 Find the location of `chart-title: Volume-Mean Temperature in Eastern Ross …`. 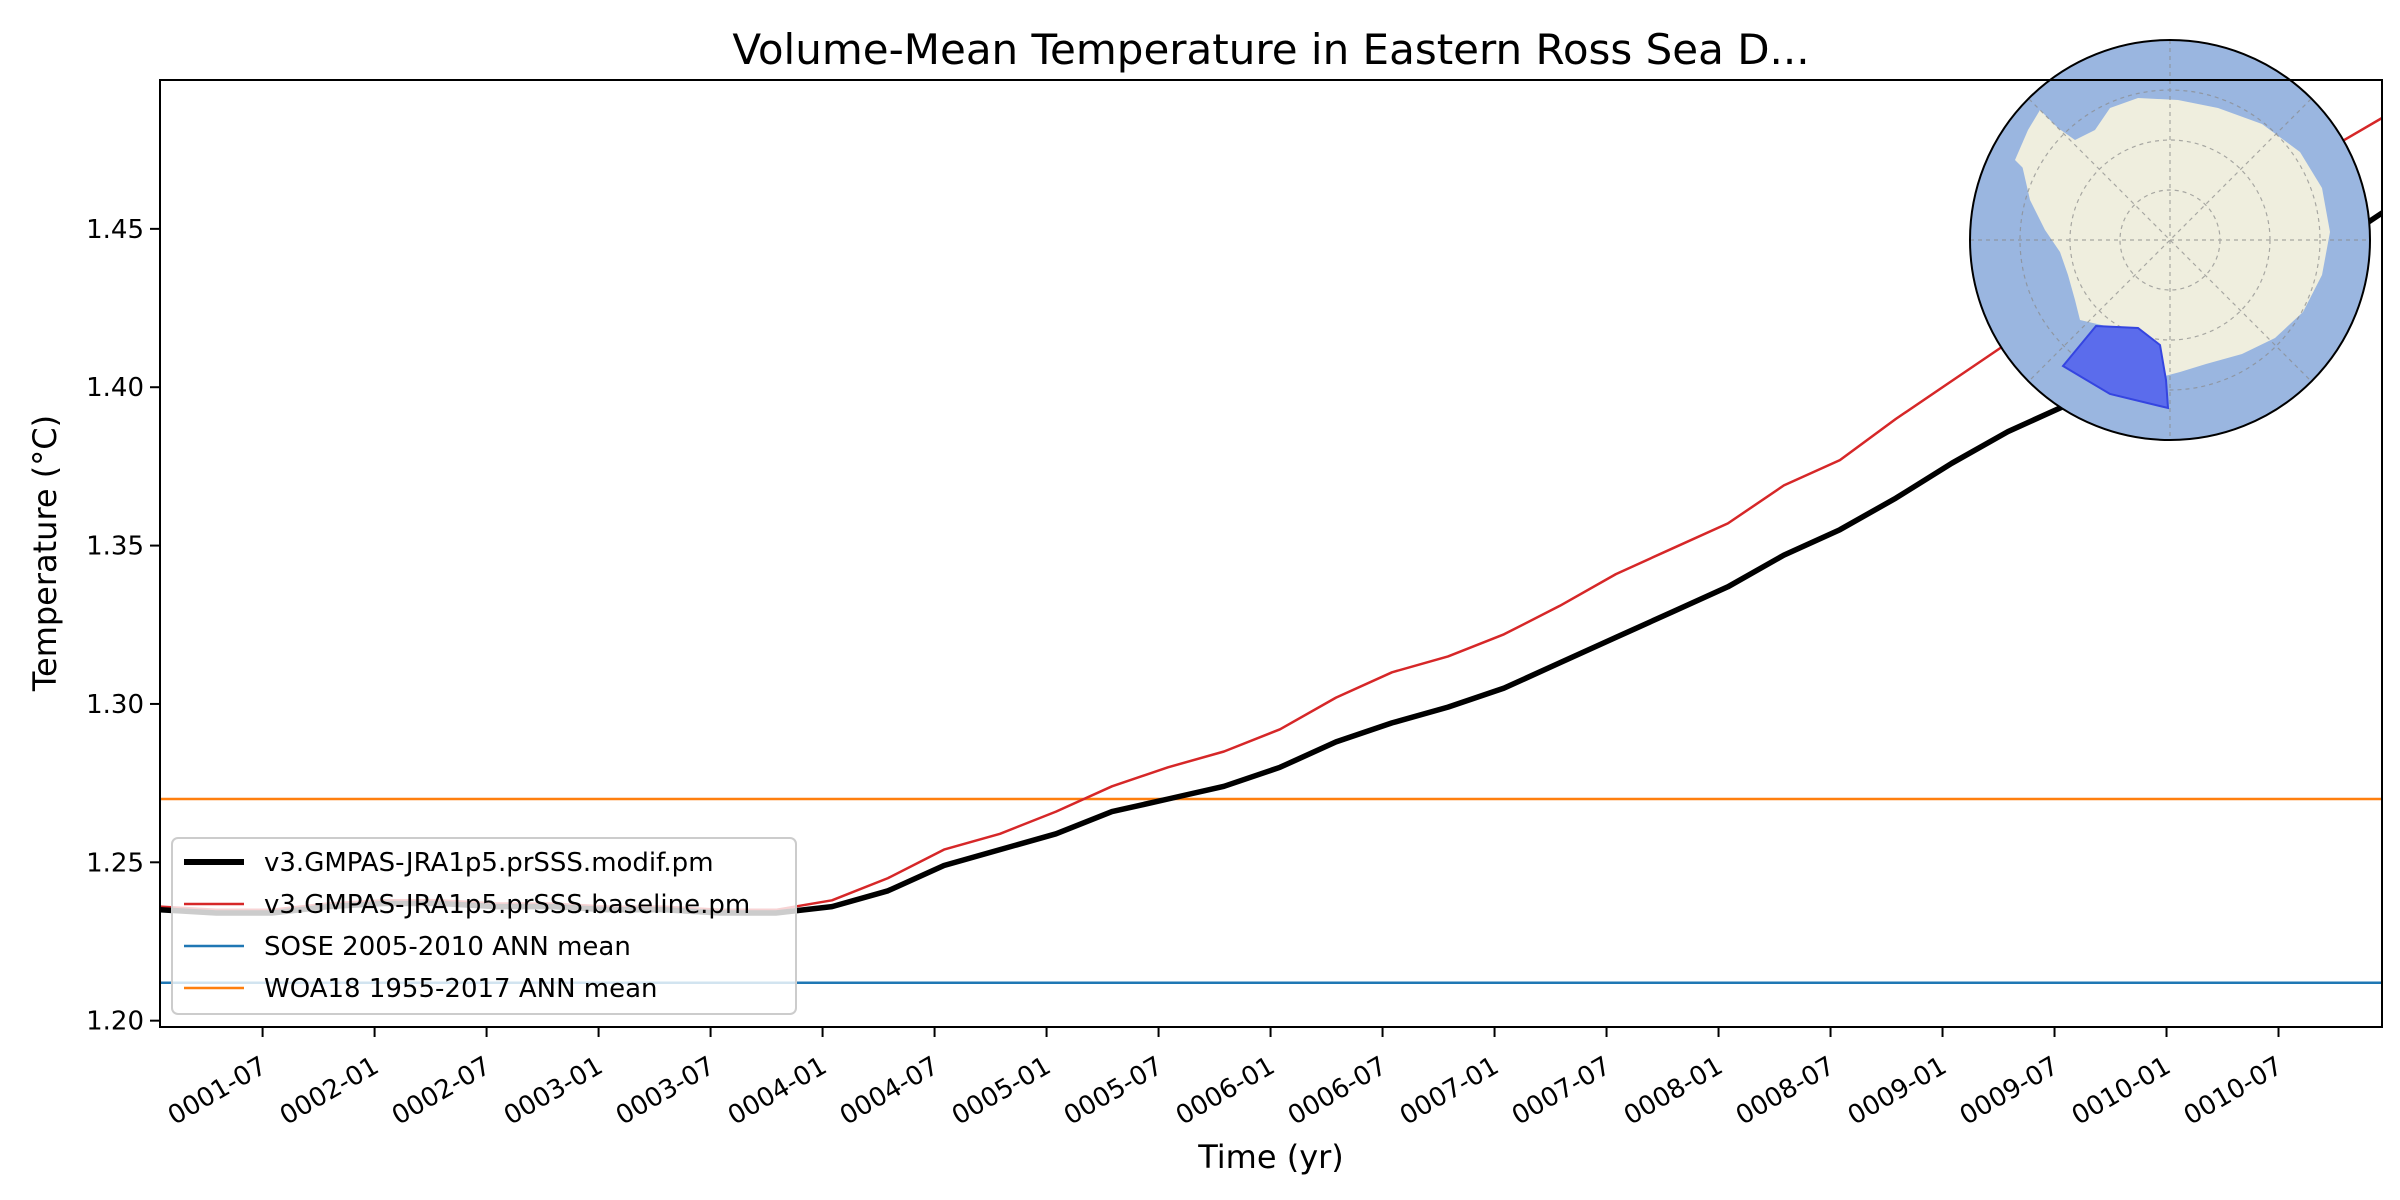

chart-title: Volume-Mean Temperature in Eastern Ross … is located at coordinates (1270, 49).